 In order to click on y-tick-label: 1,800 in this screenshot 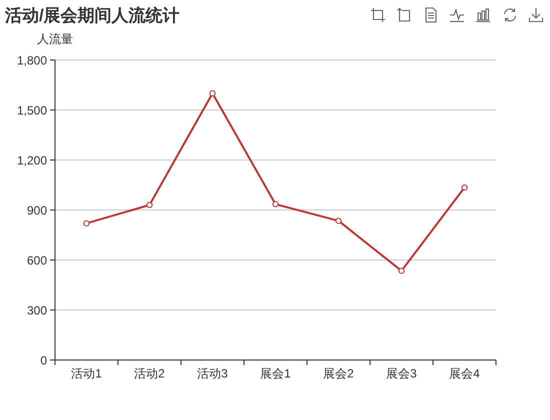, I will do `click(32, 60)`.